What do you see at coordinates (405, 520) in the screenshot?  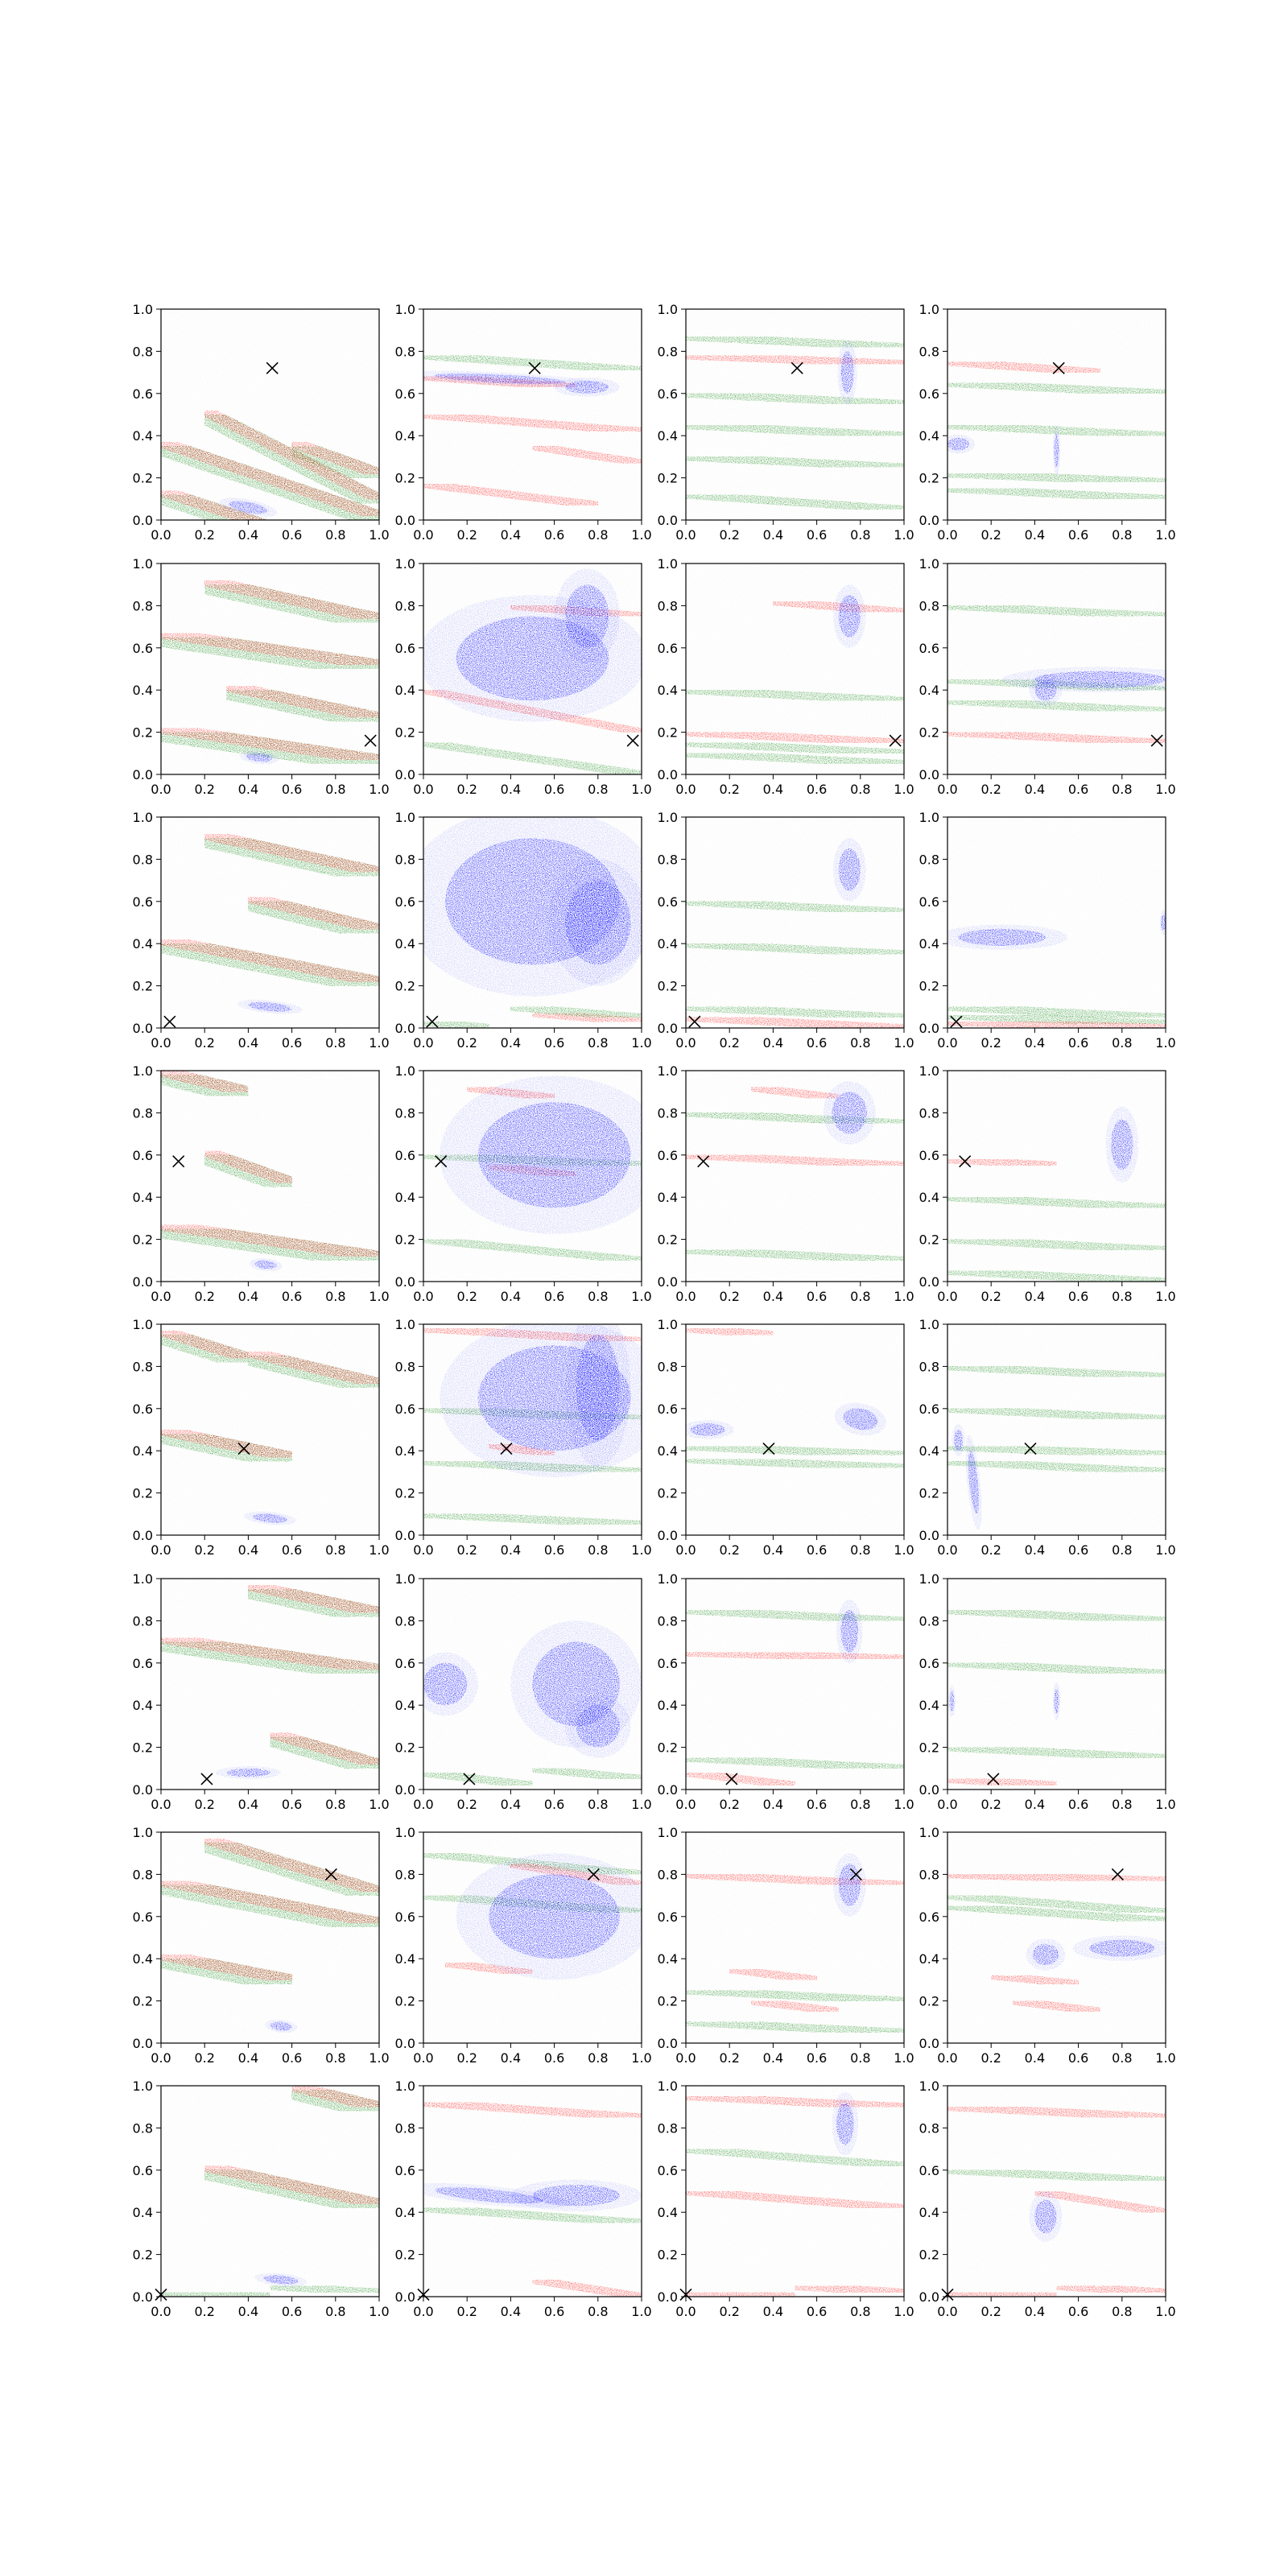 I see `y-tick-label: 0.0` at bounding box center [405, 520].